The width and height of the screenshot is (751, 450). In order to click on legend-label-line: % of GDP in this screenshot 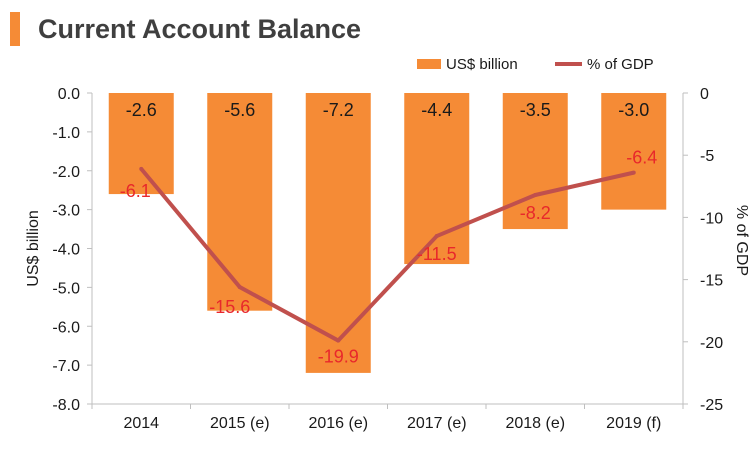, I will do `click(620, 64)`.